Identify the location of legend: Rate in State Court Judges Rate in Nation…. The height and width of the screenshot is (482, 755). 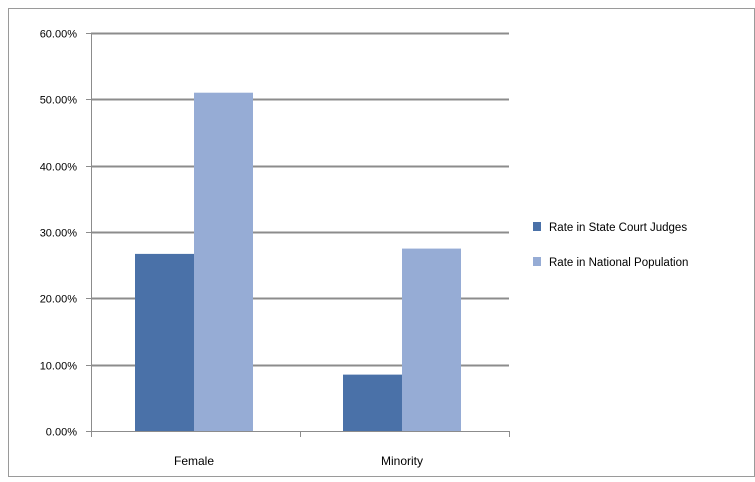
(610, 245).